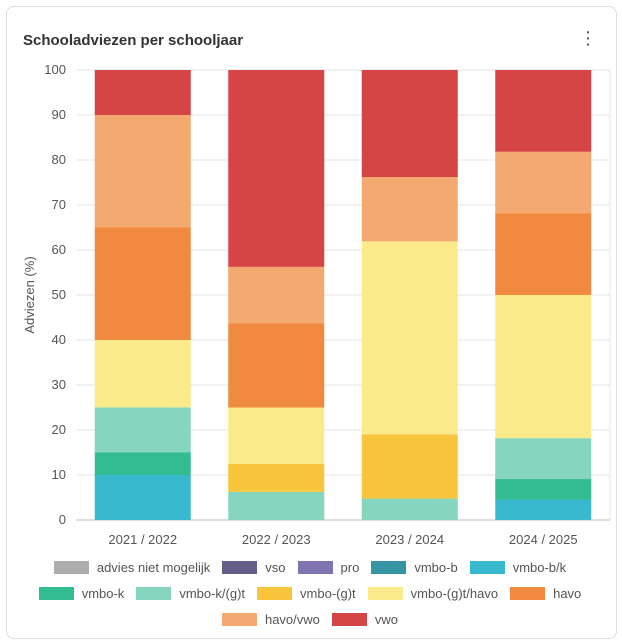 The image size is (622, 643). I want to click on y-tick-label: 80, so click(59, 159).